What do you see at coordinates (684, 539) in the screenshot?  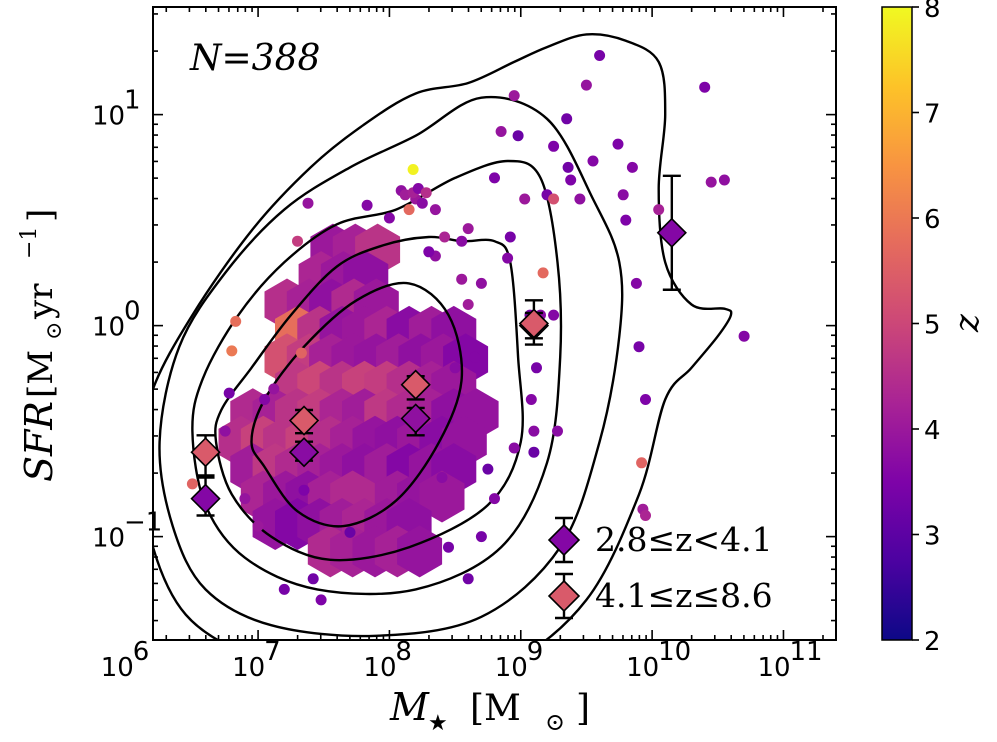 I see `legend-label-low-z: 2.8≤z<4.1` at bounding box center [684, 539].